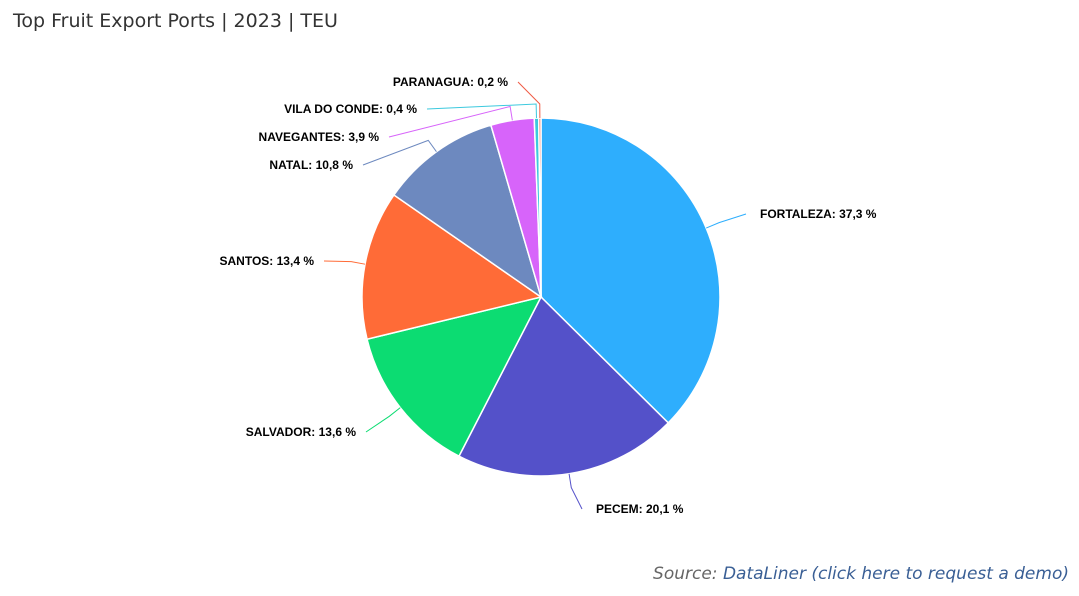 The width and height of the screenshot is (1079, 596). Describe the element at coordinates (688, 574) in the screenshot. I see `source-prefix: Source:` at that location.